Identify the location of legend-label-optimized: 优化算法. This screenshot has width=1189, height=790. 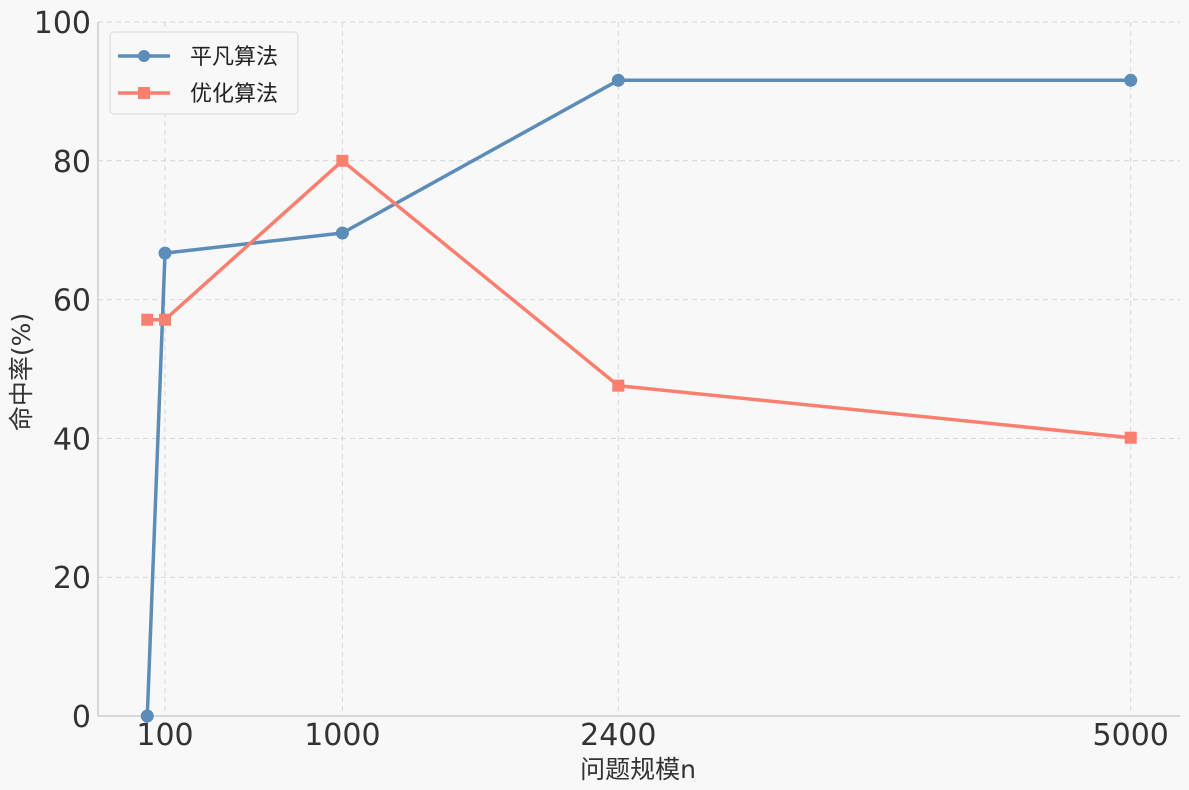
(234, 94).